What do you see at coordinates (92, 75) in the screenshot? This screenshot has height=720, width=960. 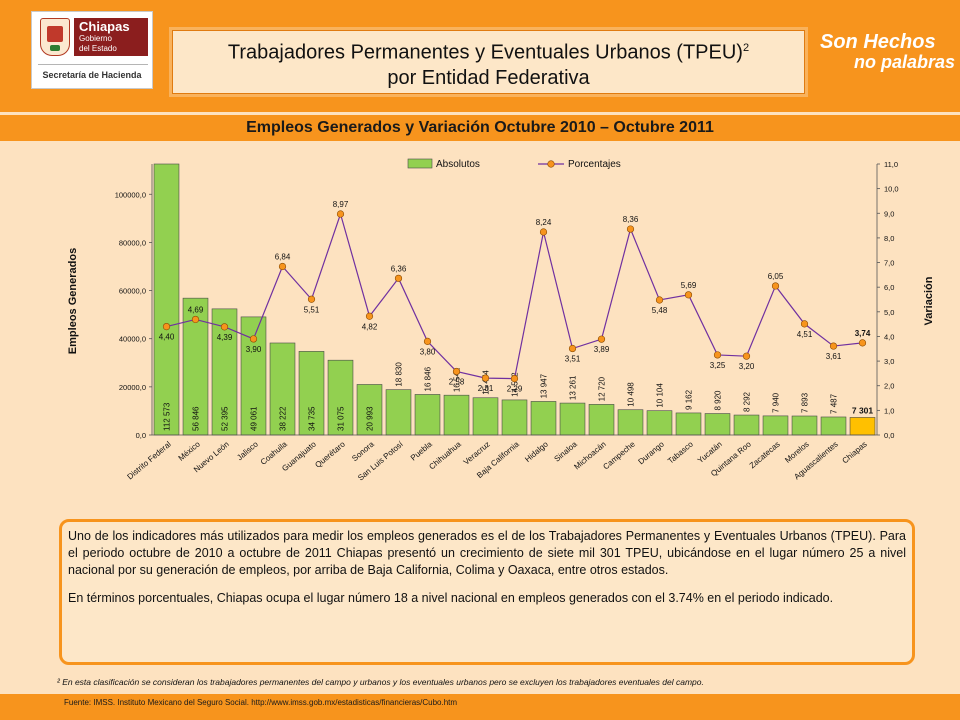 I see `logo-department: Secretaría de Hacienda` at bounding box center [92, 75].